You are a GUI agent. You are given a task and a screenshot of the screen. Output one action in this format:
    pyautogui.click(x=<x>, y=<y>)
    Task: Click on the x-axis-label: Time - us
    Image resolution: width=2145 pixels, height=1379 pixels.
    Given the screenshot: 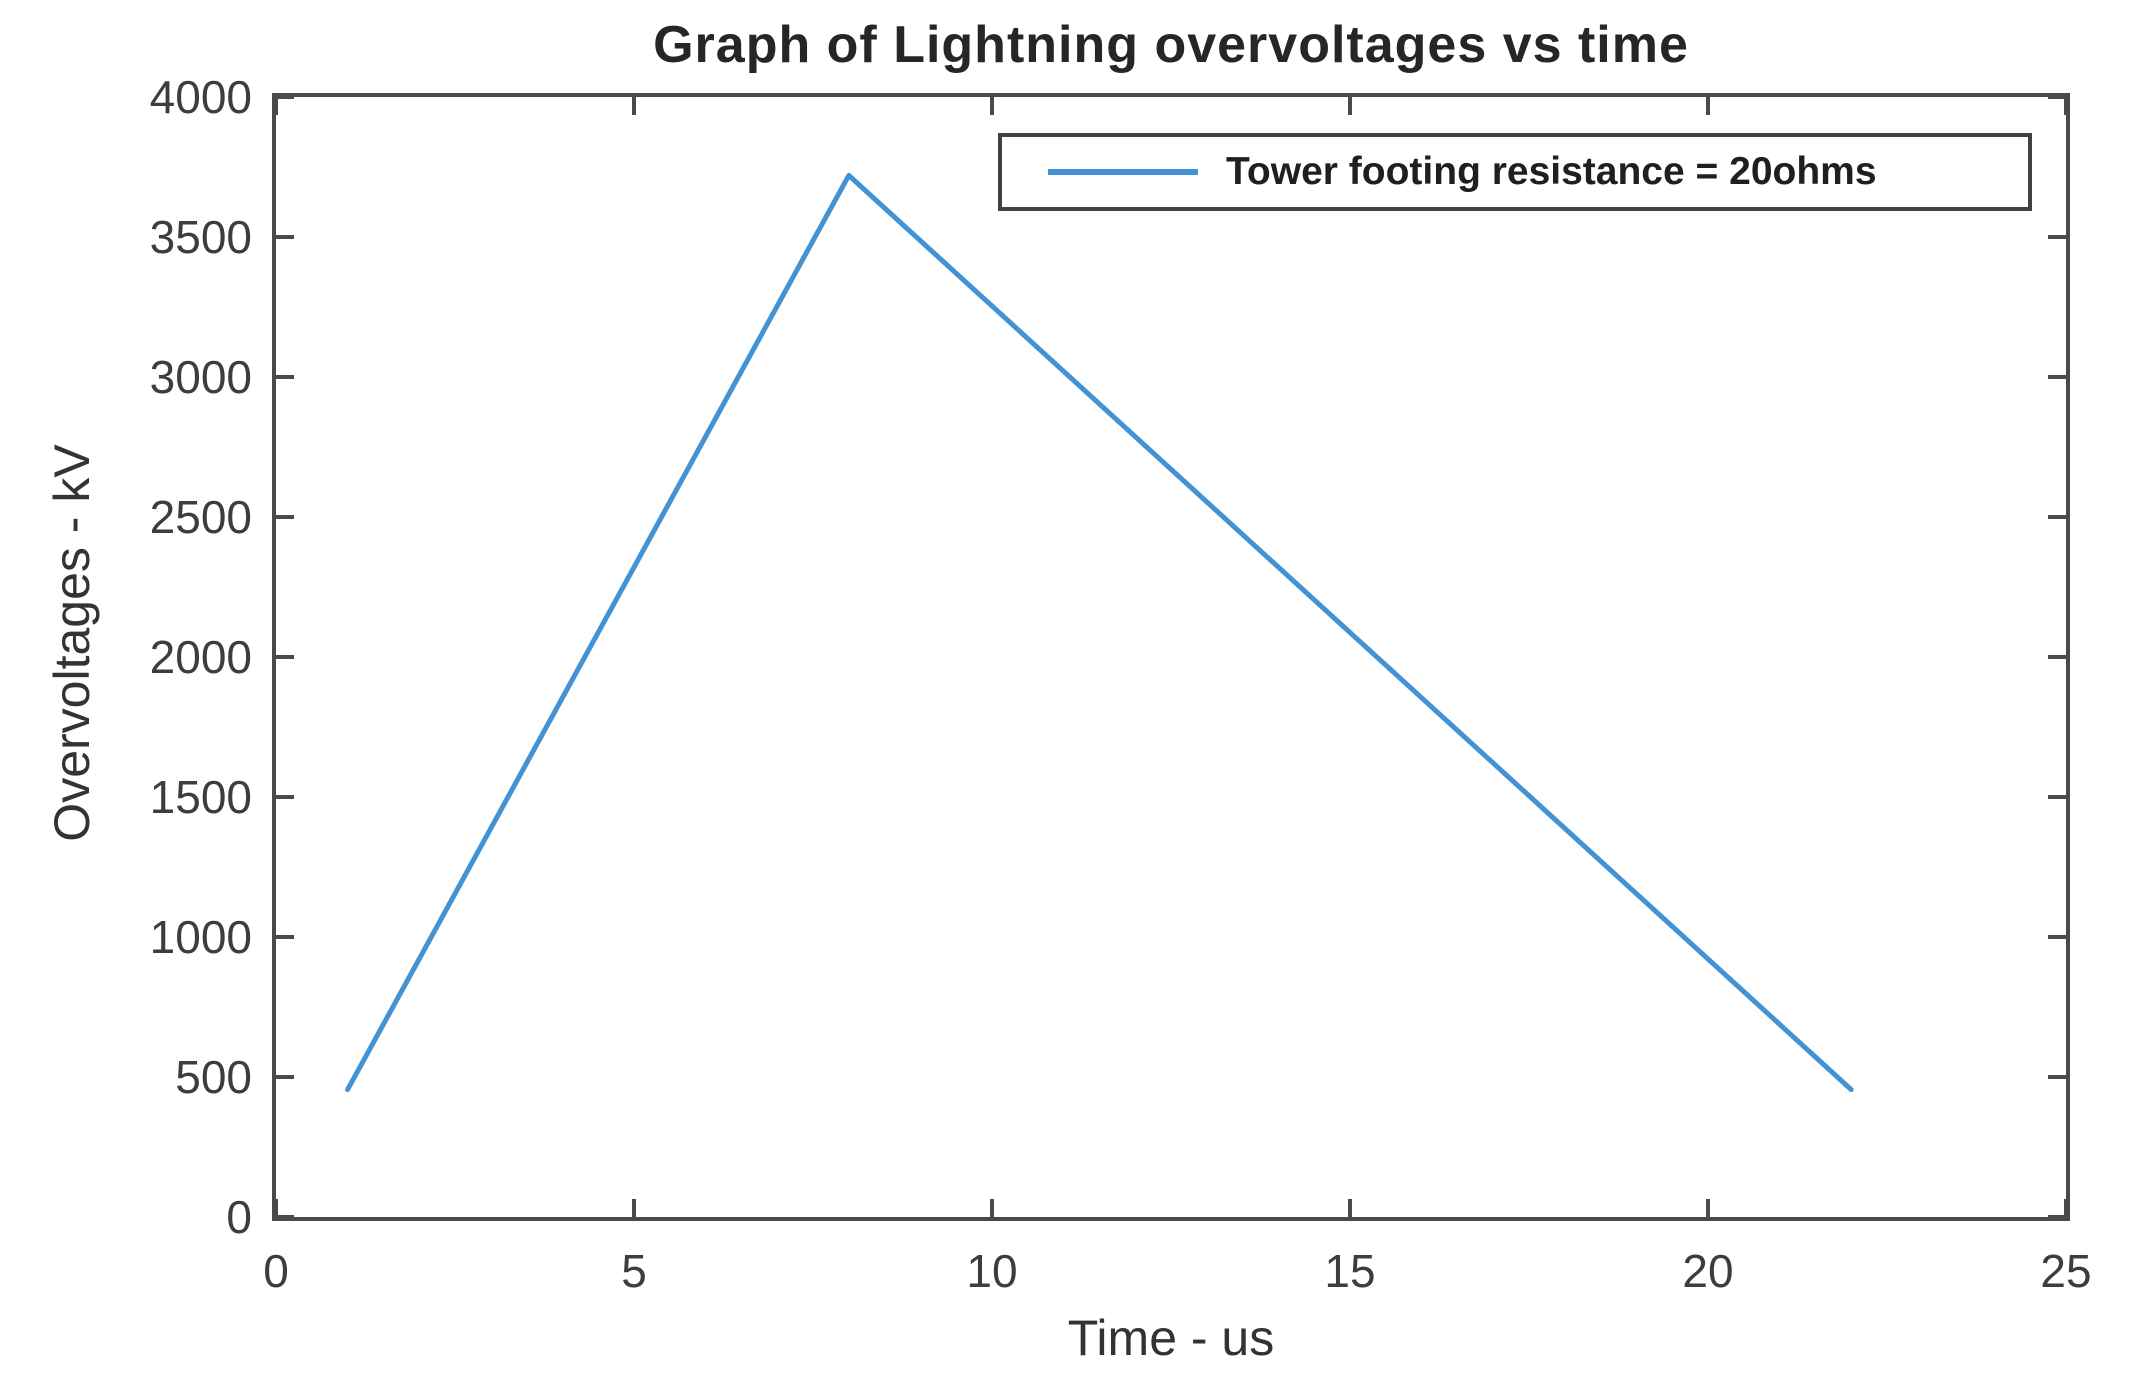 What is the action you would take?
    pyautogui.click(x=1171, y=1338)
    